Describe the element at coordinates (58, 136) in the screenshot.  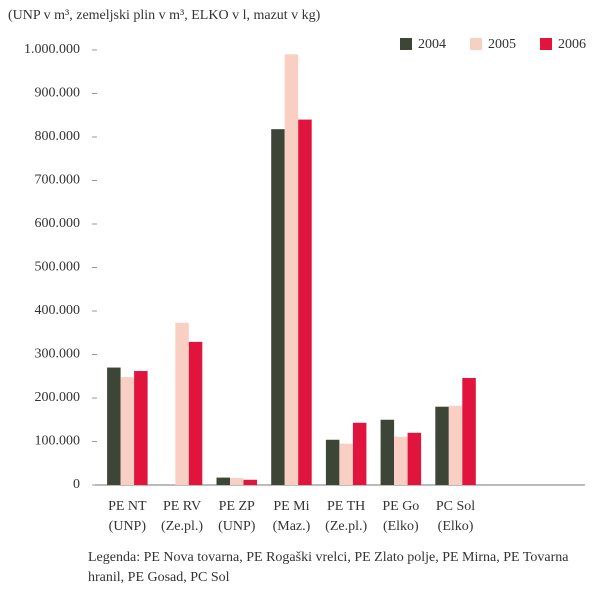
I see `y-tick-label: 800.000` at that location.